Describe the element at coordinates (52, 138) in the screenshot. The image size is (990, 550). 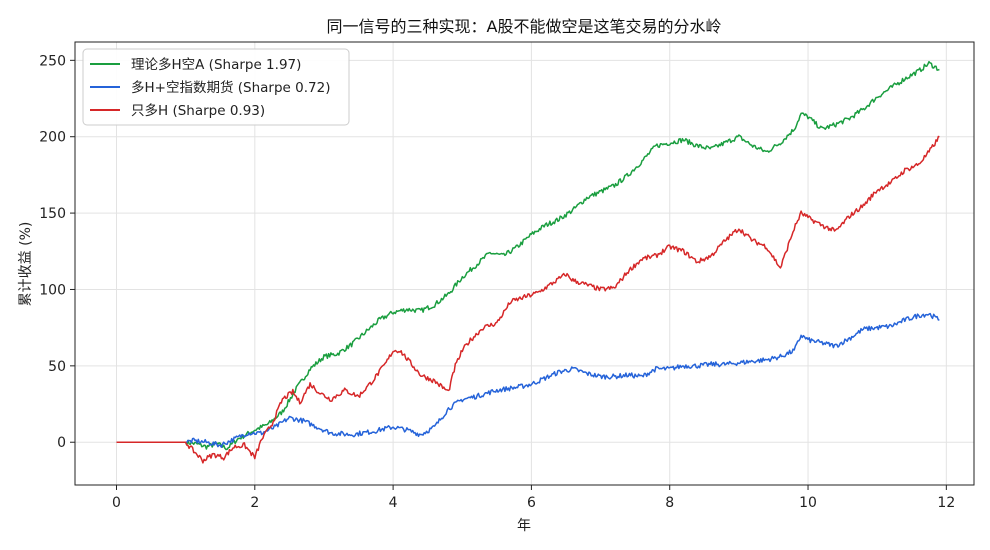
I see `y-tick-label: 200` at that location.